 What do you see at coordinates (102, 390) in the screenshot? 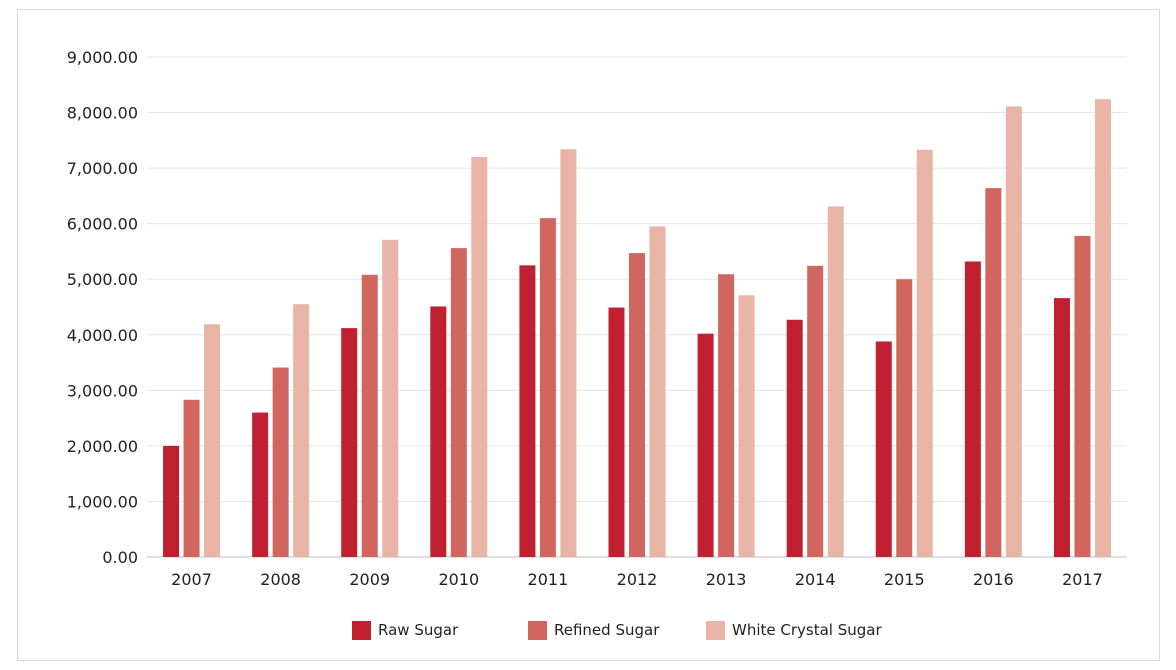
I see `y-tick-label: 3,000.00` at bounding box center [102, 390].